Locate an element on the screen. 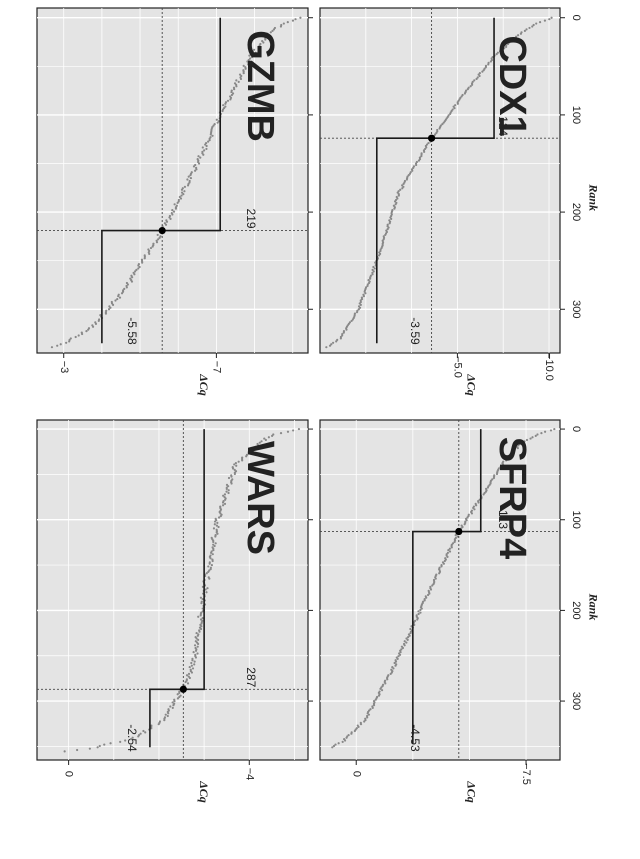  rank-tick-label: 100 is located at coordinates (576, 115).